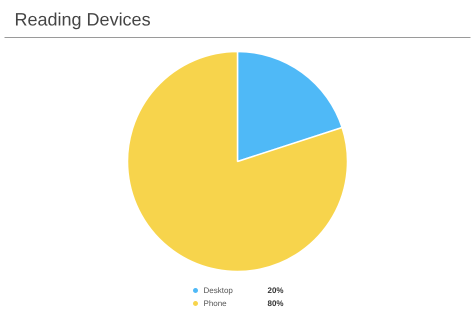  I want to click on chart-title: Reading Devices, so click(82, 20).